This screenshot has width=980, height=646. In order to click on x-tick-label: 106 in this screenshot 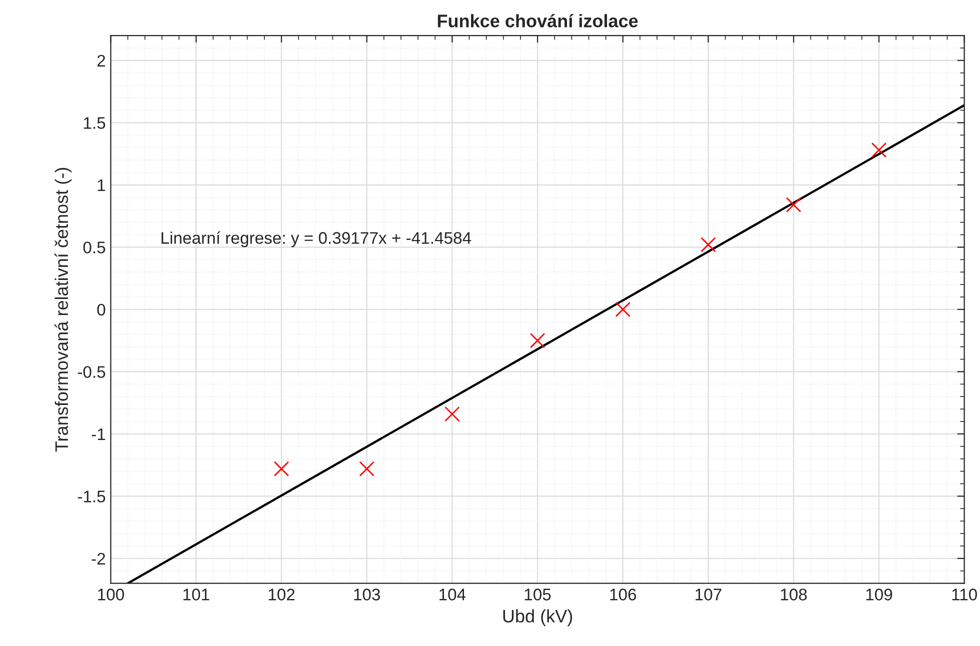, I will do `click(623, 594)`.